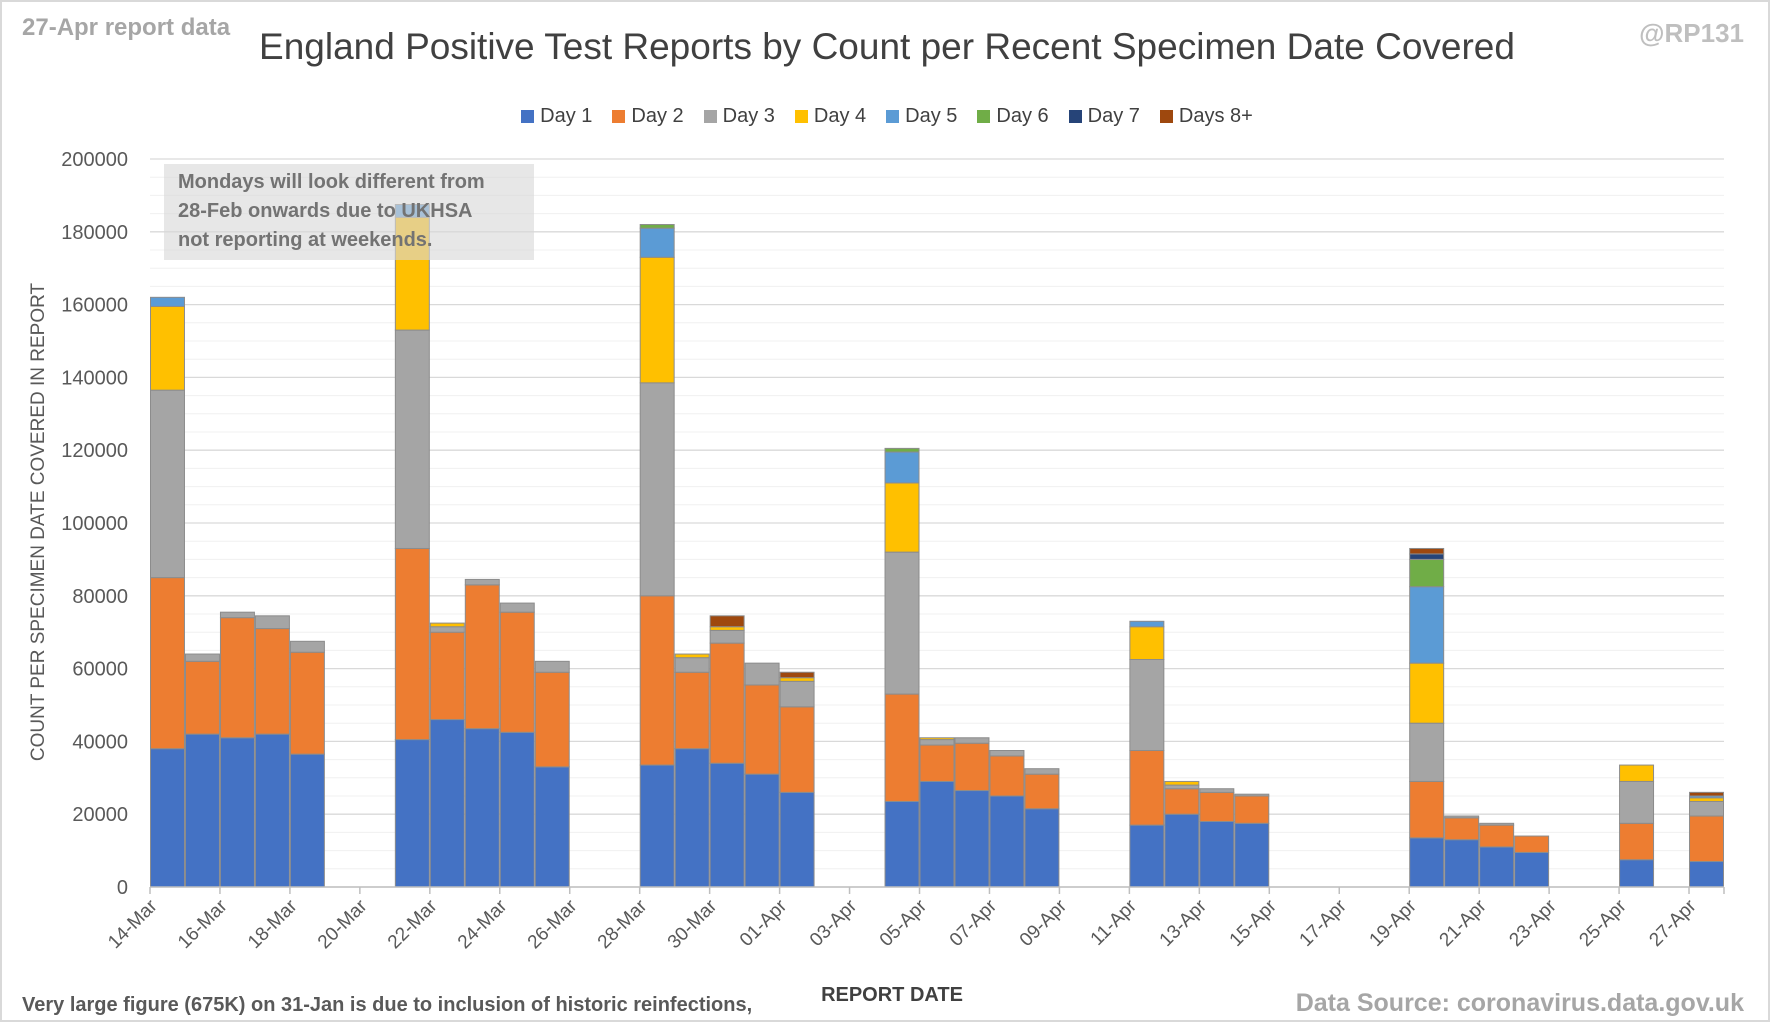  Describe the element at coordinates (94, 306) in the screenshot. I see `y-tick-label: 160000` at that location.